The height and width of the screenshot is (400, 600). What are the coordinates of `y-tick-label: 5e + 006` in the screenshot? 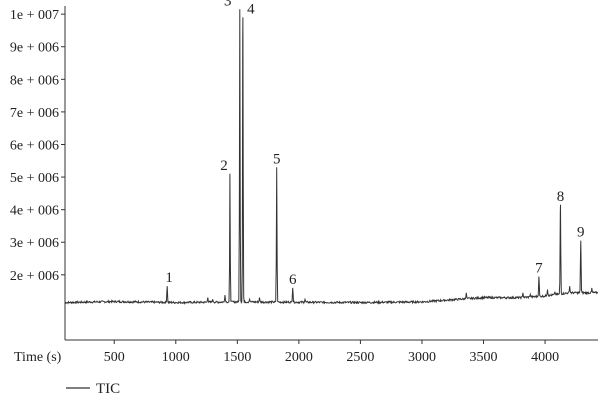 It's located at (34, 178).